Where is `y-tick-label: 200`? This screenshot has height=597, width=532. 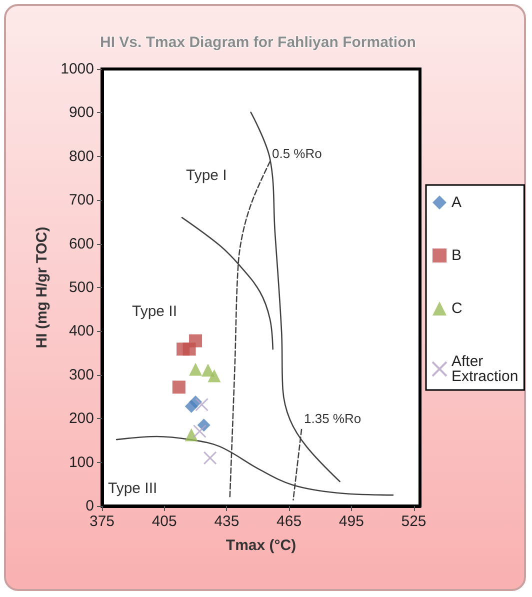
y-tick-label: 200 is located at coordinates (81, 419).